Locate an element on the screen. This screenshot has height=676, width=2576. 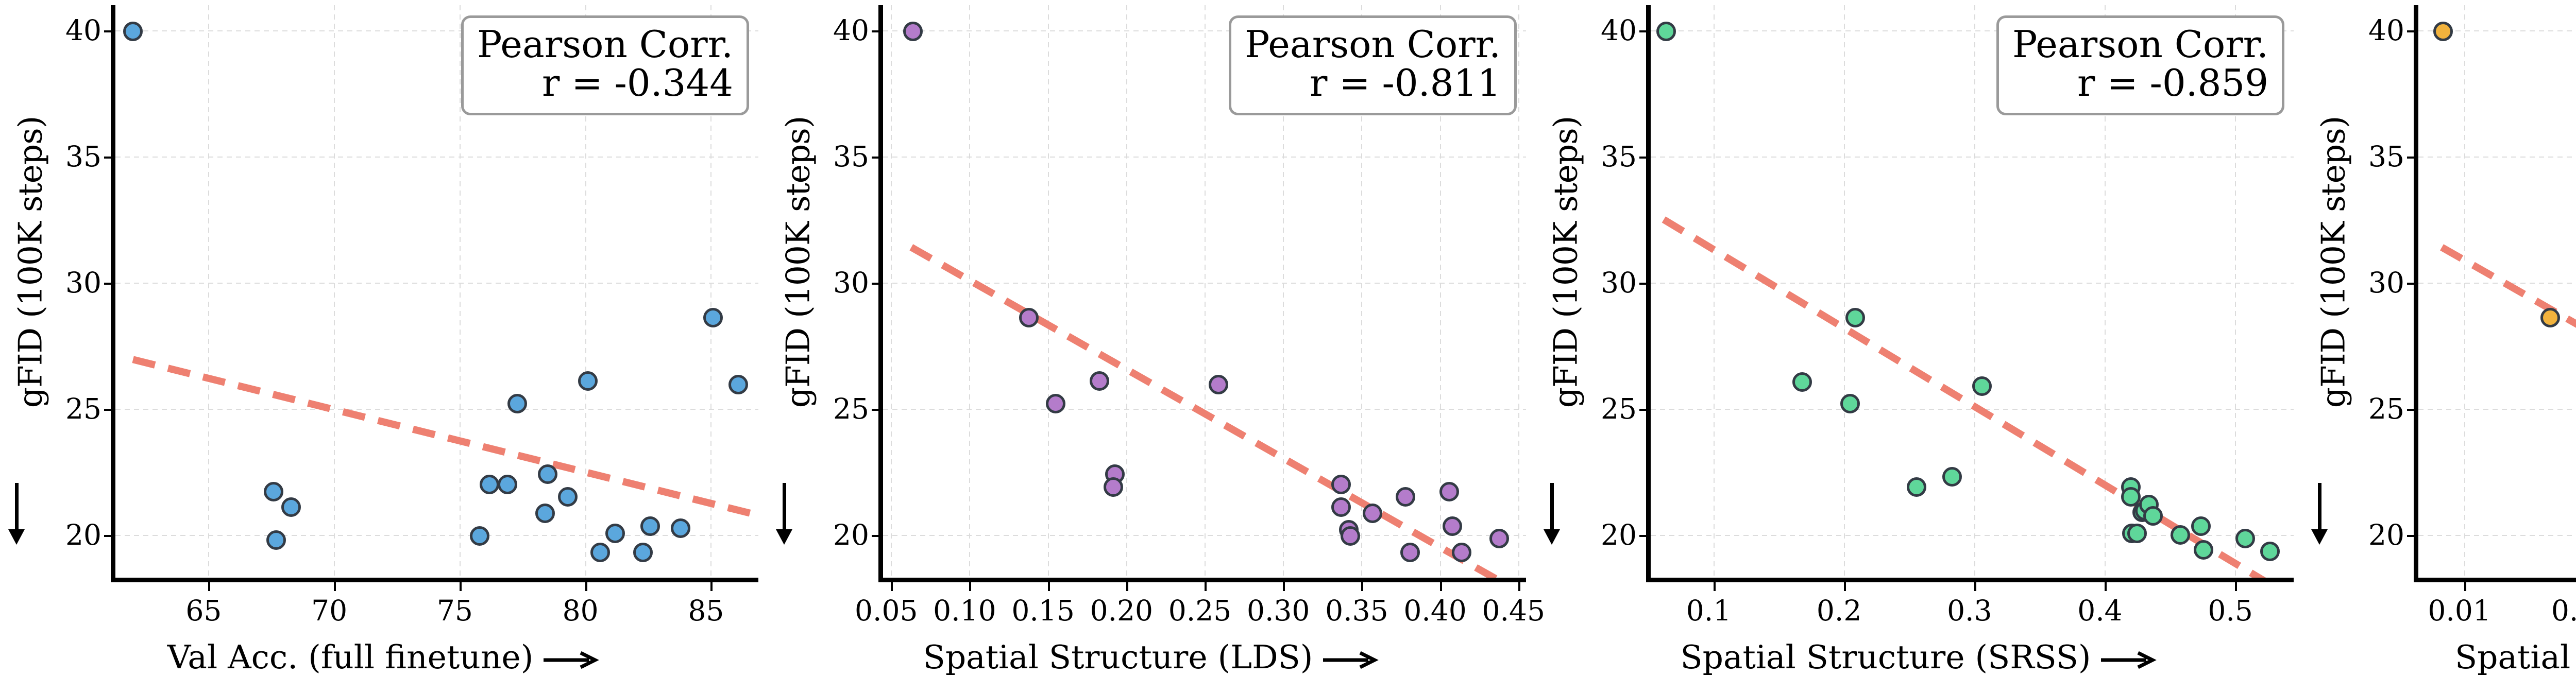
x-tick-label: 0.4 is located at coordinates (2100, 610).